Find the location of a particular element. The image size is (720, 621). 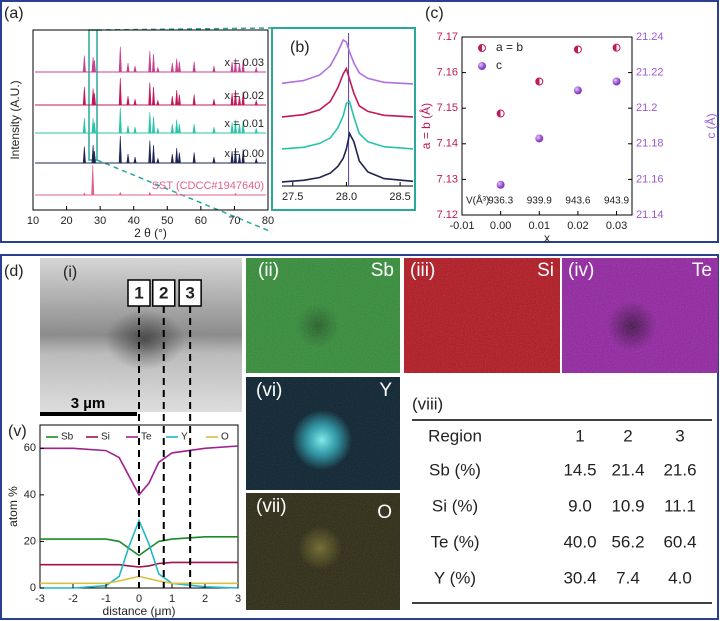

table-cell: 40.0 is located at coordinates (579, 541).